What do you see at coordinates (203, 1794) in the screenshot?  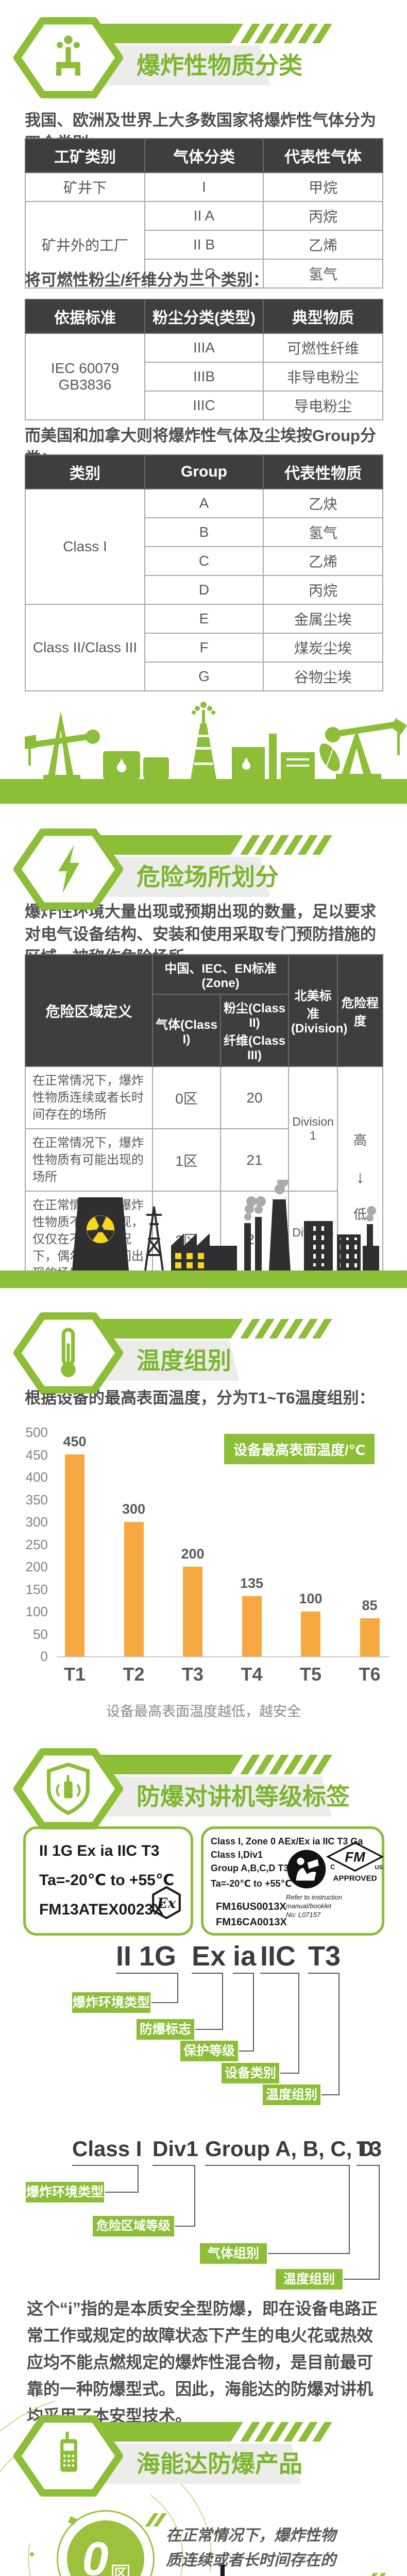 I see `section-header-label: 防爆对讲机等级标签` at bounding box center [203, 1794].